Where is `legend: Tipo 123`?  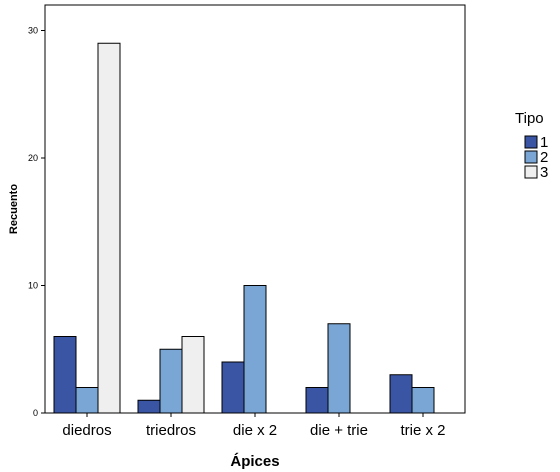
legend: Tipo 123 is located at coordinates (531, 145).